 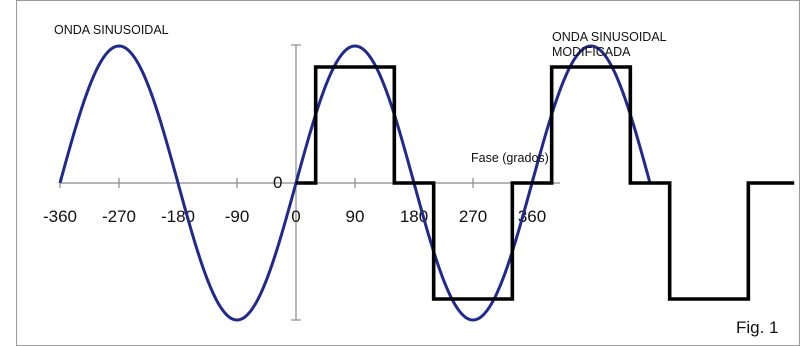 I want to click on modified-wave-label-line2: MODIFICADA, so click(x=591, y=52).